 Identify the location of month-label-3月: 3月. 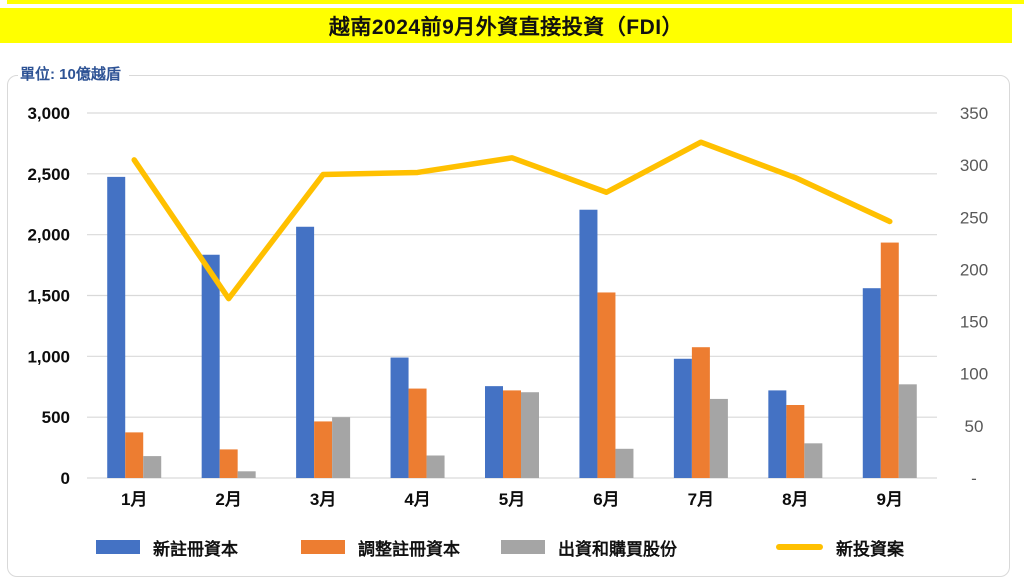
(323, 499).